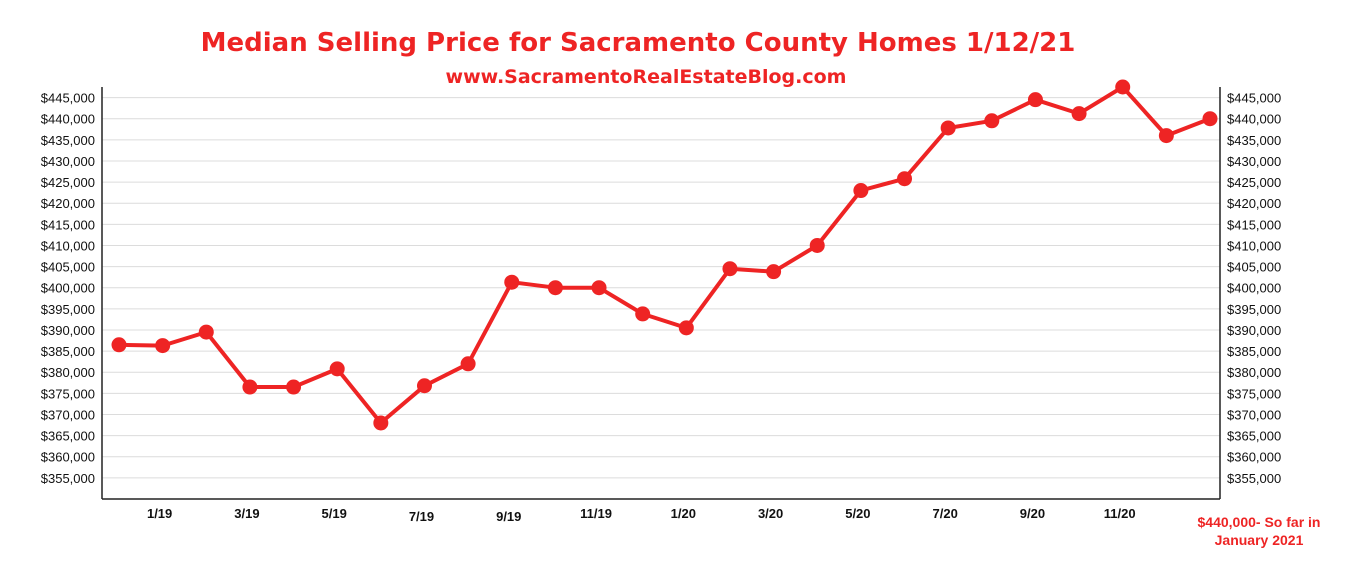 This screenshot has width=1348, height=587. I want to click on y-tick-label-right: $370,000, so click(1254, 414).